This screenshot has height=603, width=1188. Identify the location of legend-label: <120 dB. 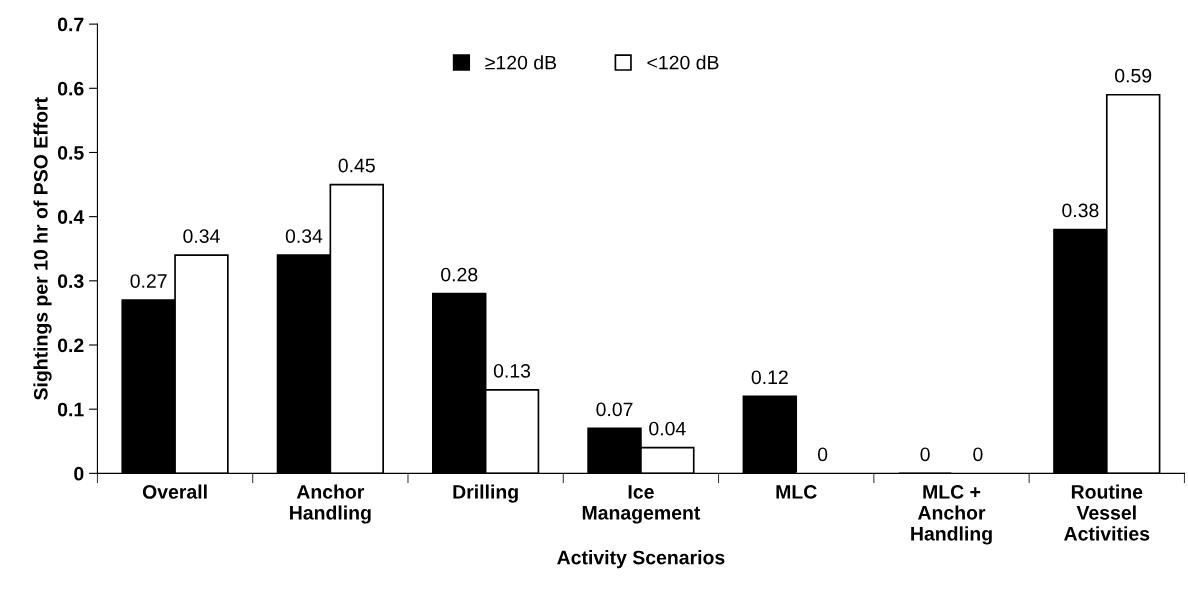
(683, 62).